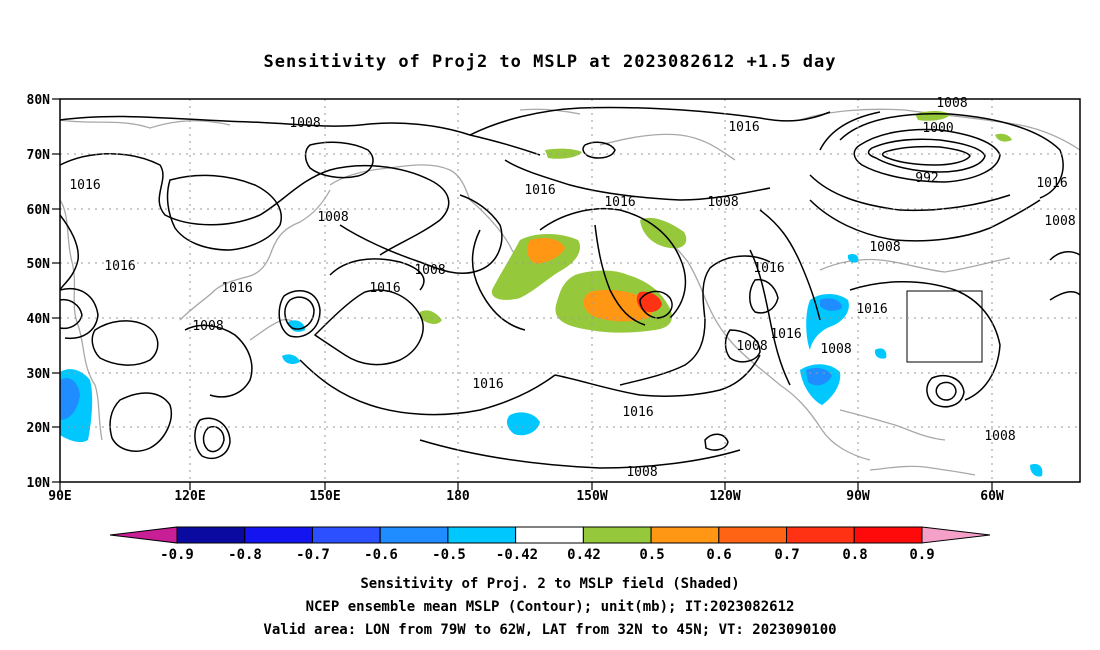  I want to click on shade-positive-arctic-east, so click(1003, 137).